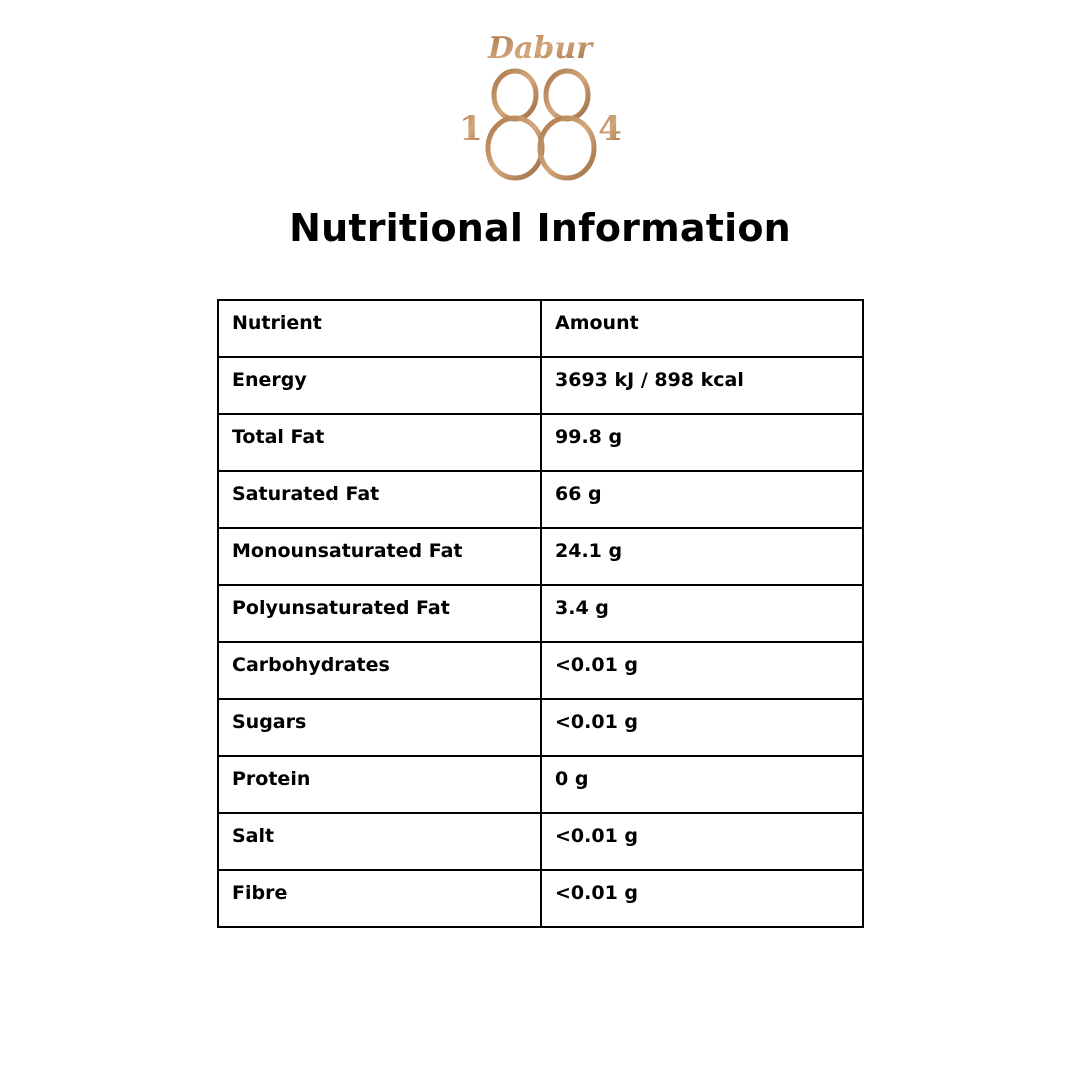 The height and width of the screenshot is (1080, 1080). I want to click on cell-nutrient: Energy, so click(379, 385).